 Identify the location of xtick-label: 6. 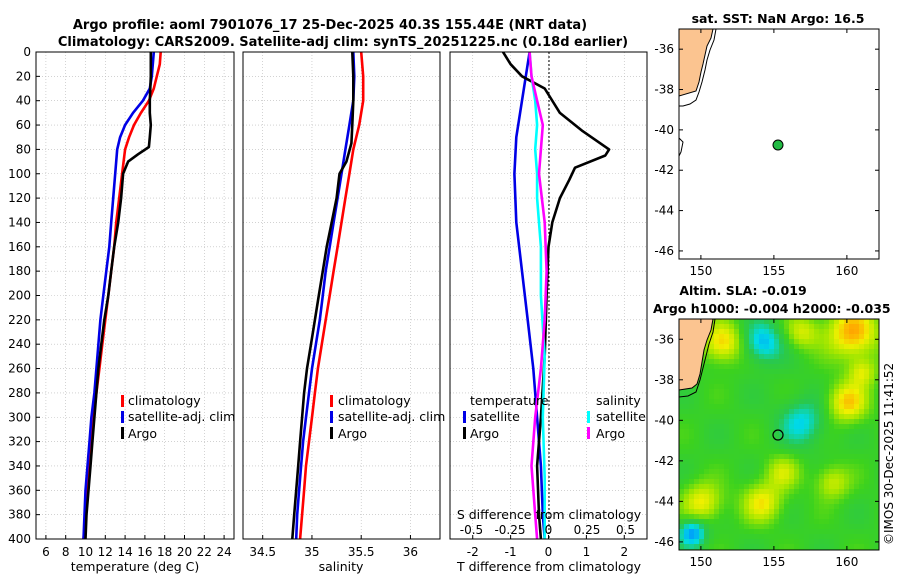
(46, 552).